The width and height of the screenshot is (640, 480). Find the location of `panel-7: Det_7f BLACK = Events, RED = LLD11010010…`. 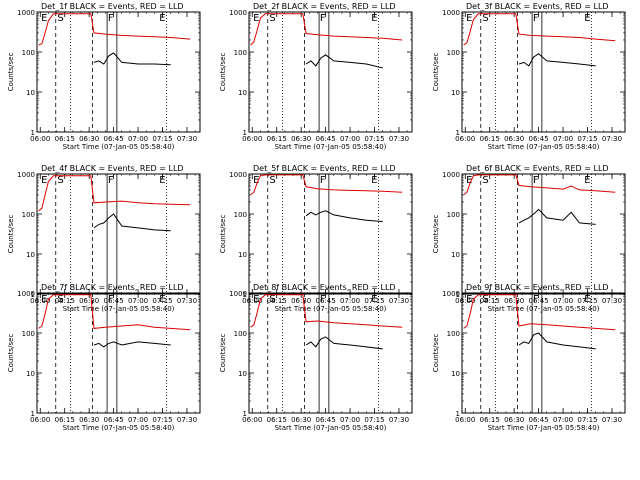

panel-7: Det_7f BLACK = Events, RED = LLD11010010… is located at coordinates (104, 357).